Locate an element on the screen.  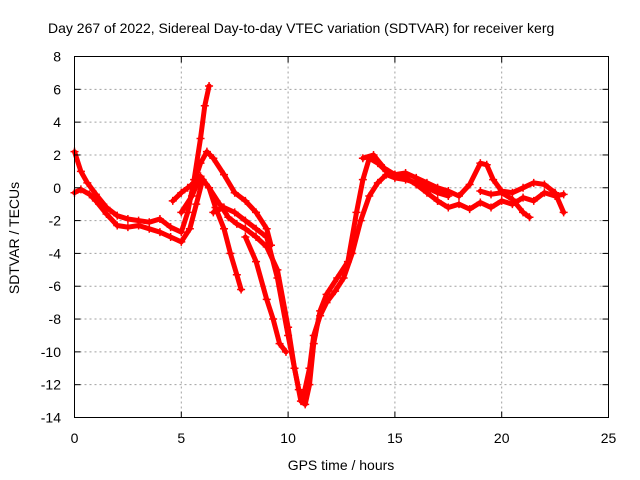
y-tick-label: 4 is located at coordinates (57, 122).